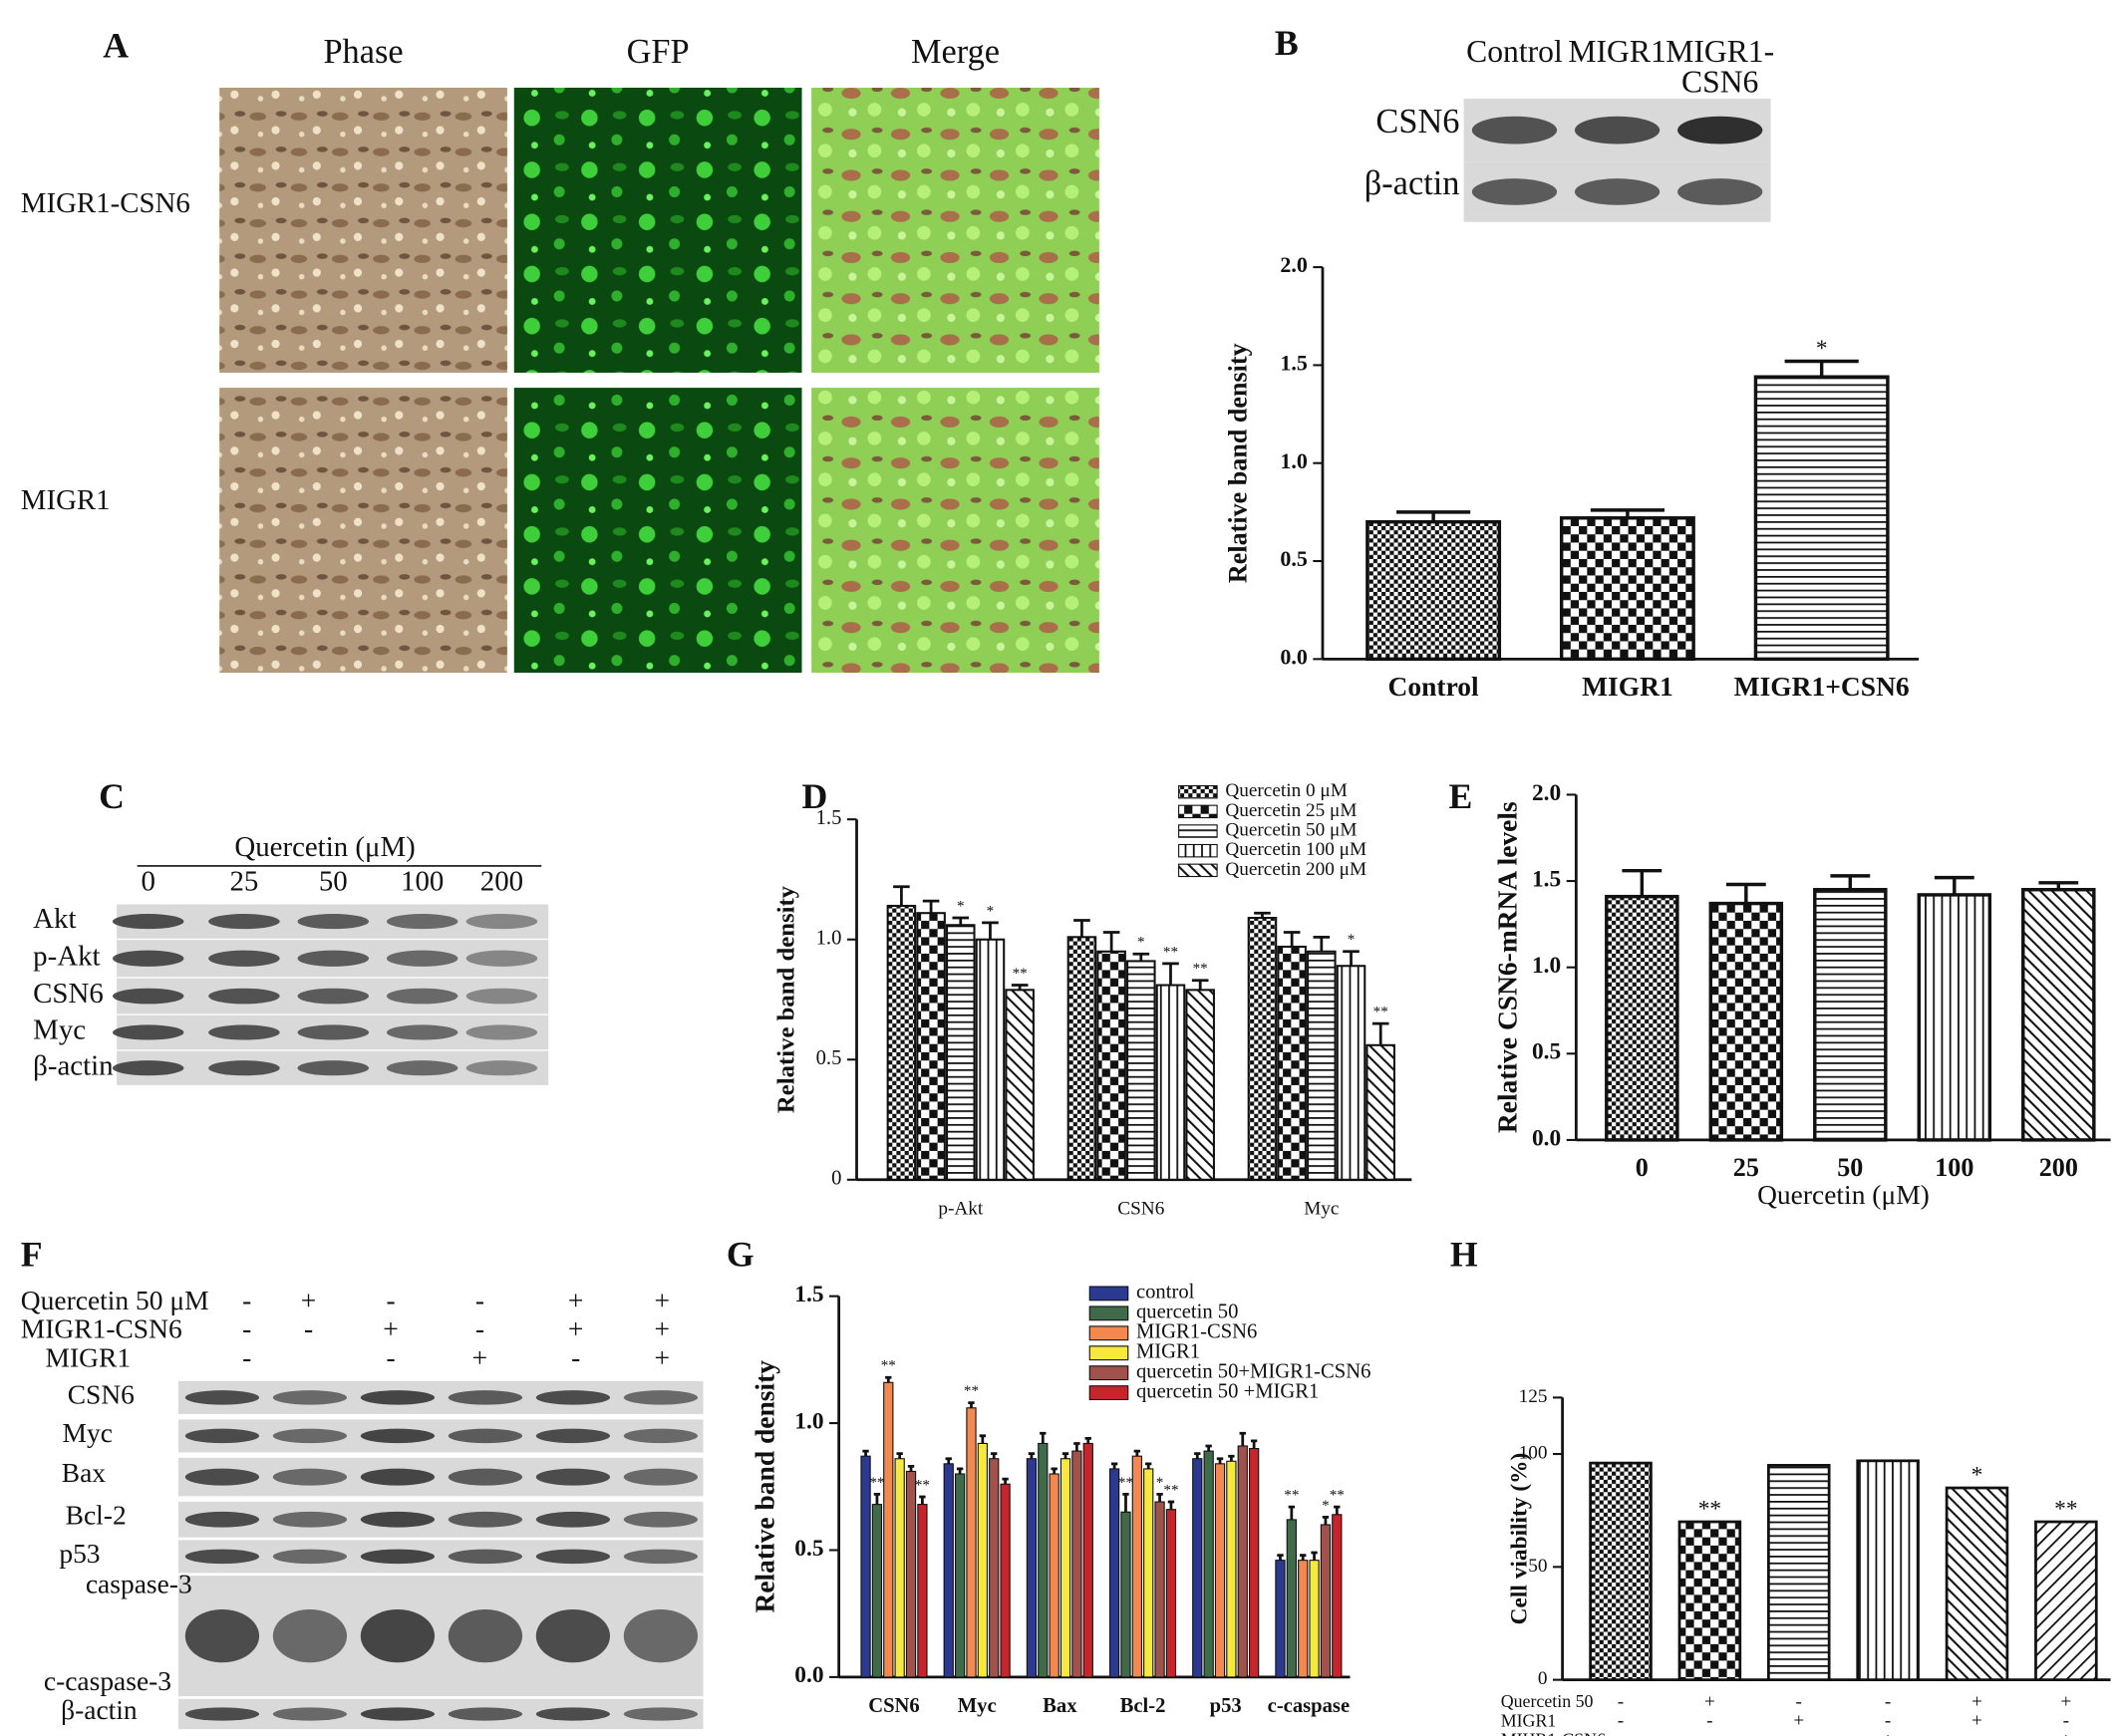 This screenshot has width=2119, height=1736. I want to click on blot-strip, so click(440, 1397).